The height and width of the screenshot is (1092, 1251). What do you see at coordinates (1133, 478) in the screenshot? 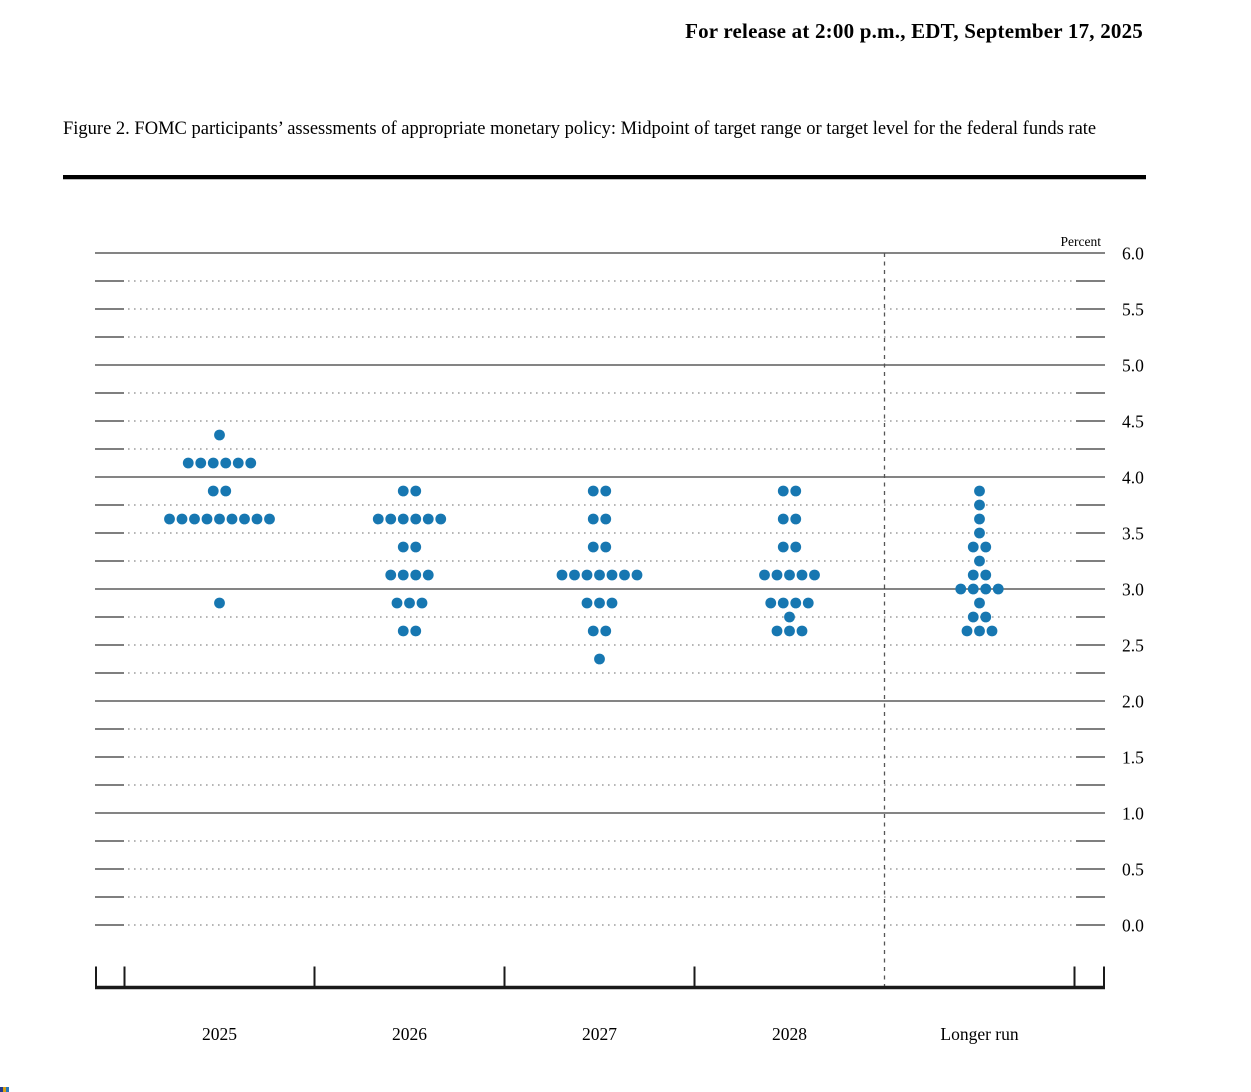
I see `y-axis-label: 4.0` at bounding box center [1133, 478].